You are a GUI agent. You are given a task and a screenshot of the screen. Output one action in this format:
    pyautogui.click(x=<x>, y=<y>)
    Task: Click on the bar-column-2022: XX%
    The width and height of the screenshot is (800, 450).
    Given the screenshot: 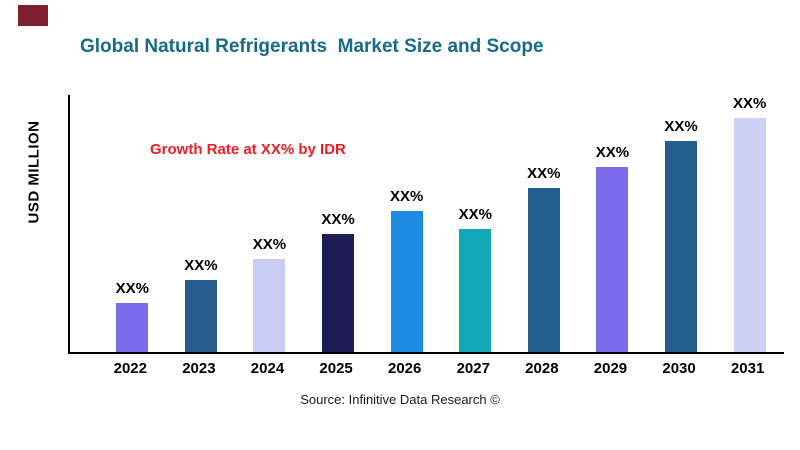 What is the action you would take?
    pyautogui.click(x=132, y=223)
    